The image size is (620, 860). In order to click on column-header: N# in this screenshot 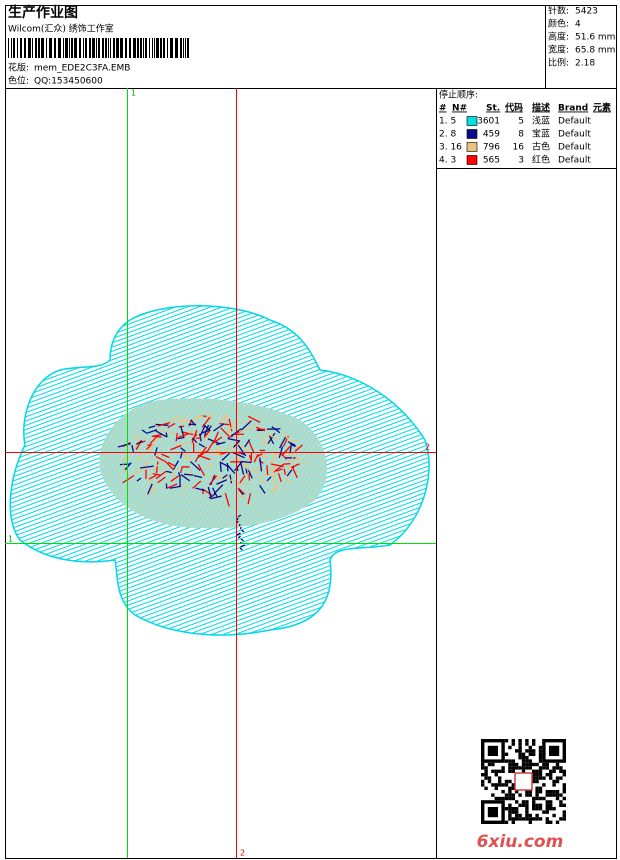, I will do `click(459, 109)`.